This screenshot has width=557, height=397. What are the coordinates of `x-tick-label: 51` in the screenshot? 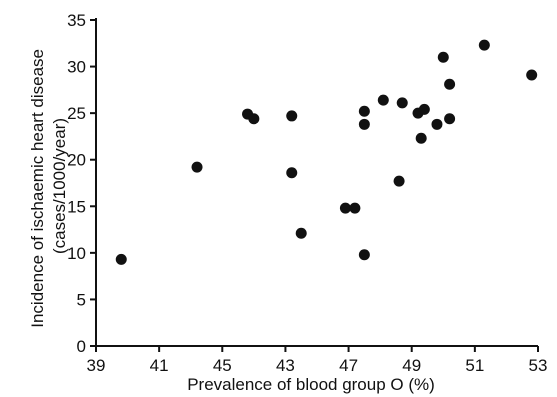 It's located at (474, 365).